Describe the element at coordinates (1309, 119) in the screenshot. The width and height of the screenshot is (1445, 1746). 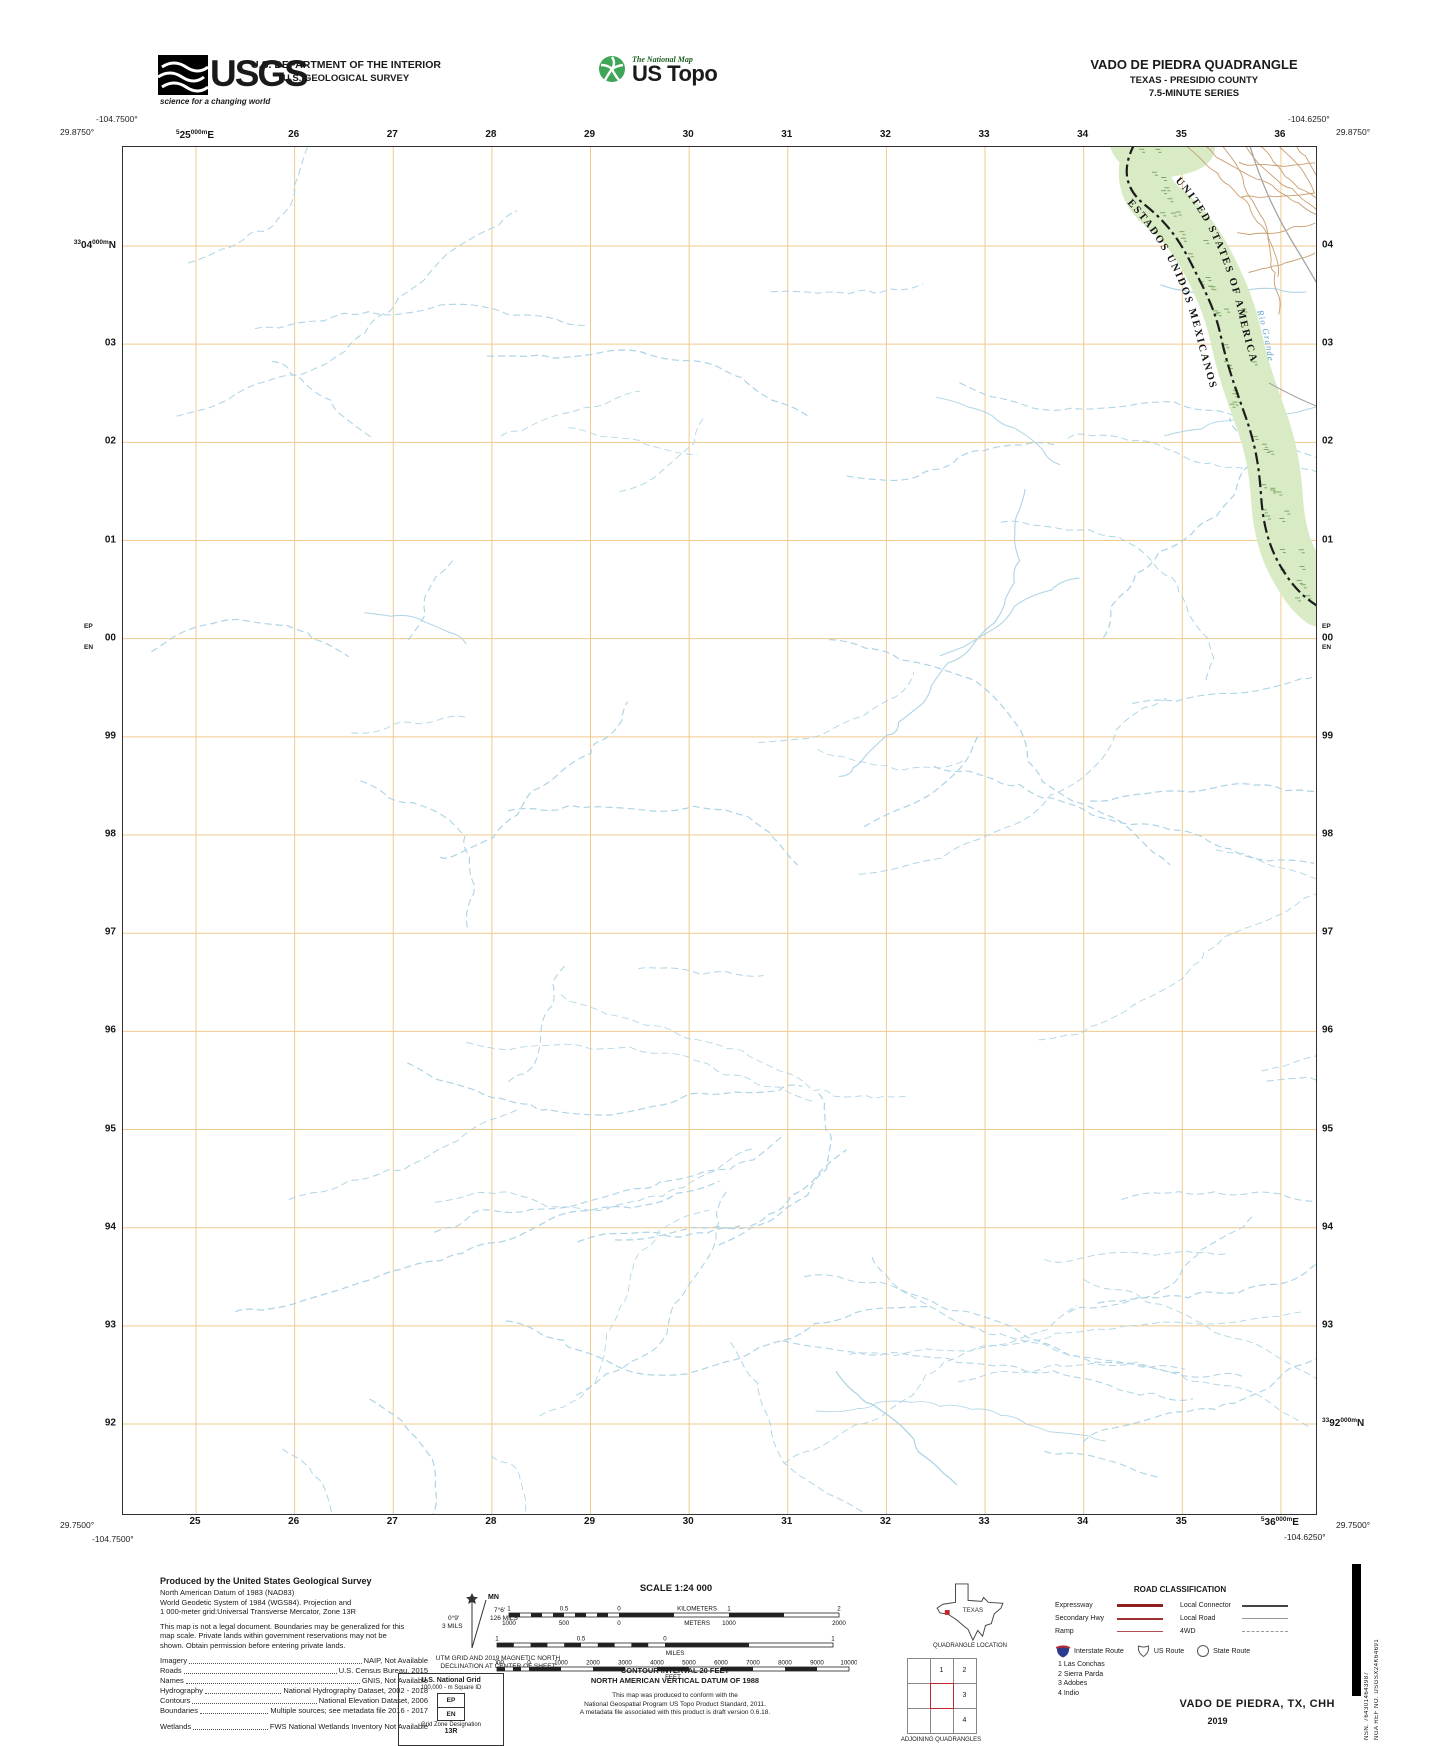
I see `corner-coordinate-ne-longitude: -104.6250°` at that location.